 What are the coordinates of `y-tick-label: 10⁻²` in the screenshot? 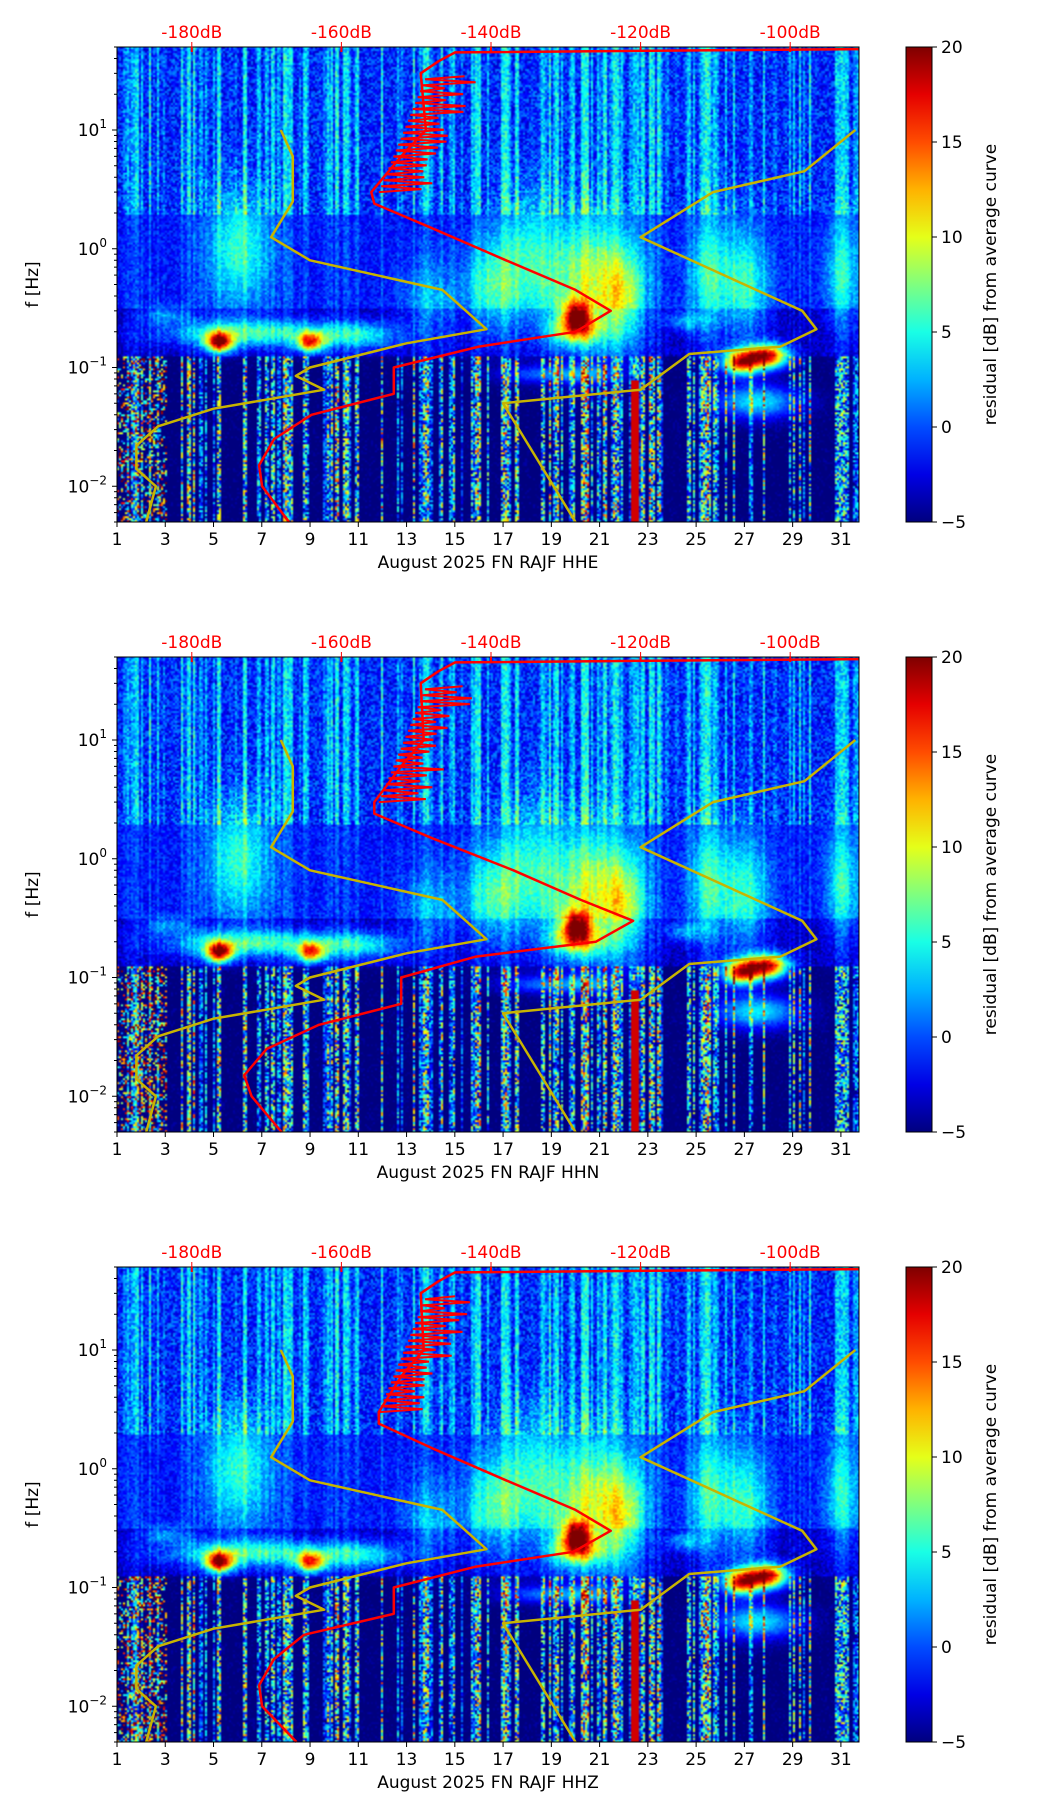 It's located at (87, 485).